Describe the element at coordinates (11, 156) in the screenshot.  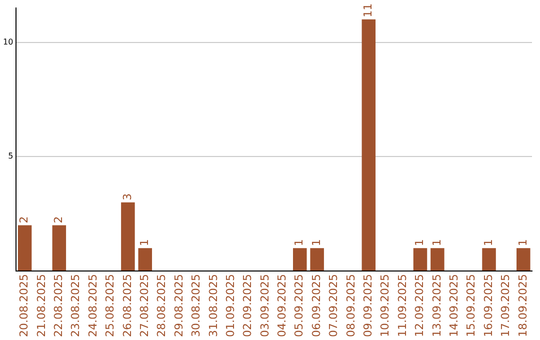
I see `y-tick-label: 5` at that location.